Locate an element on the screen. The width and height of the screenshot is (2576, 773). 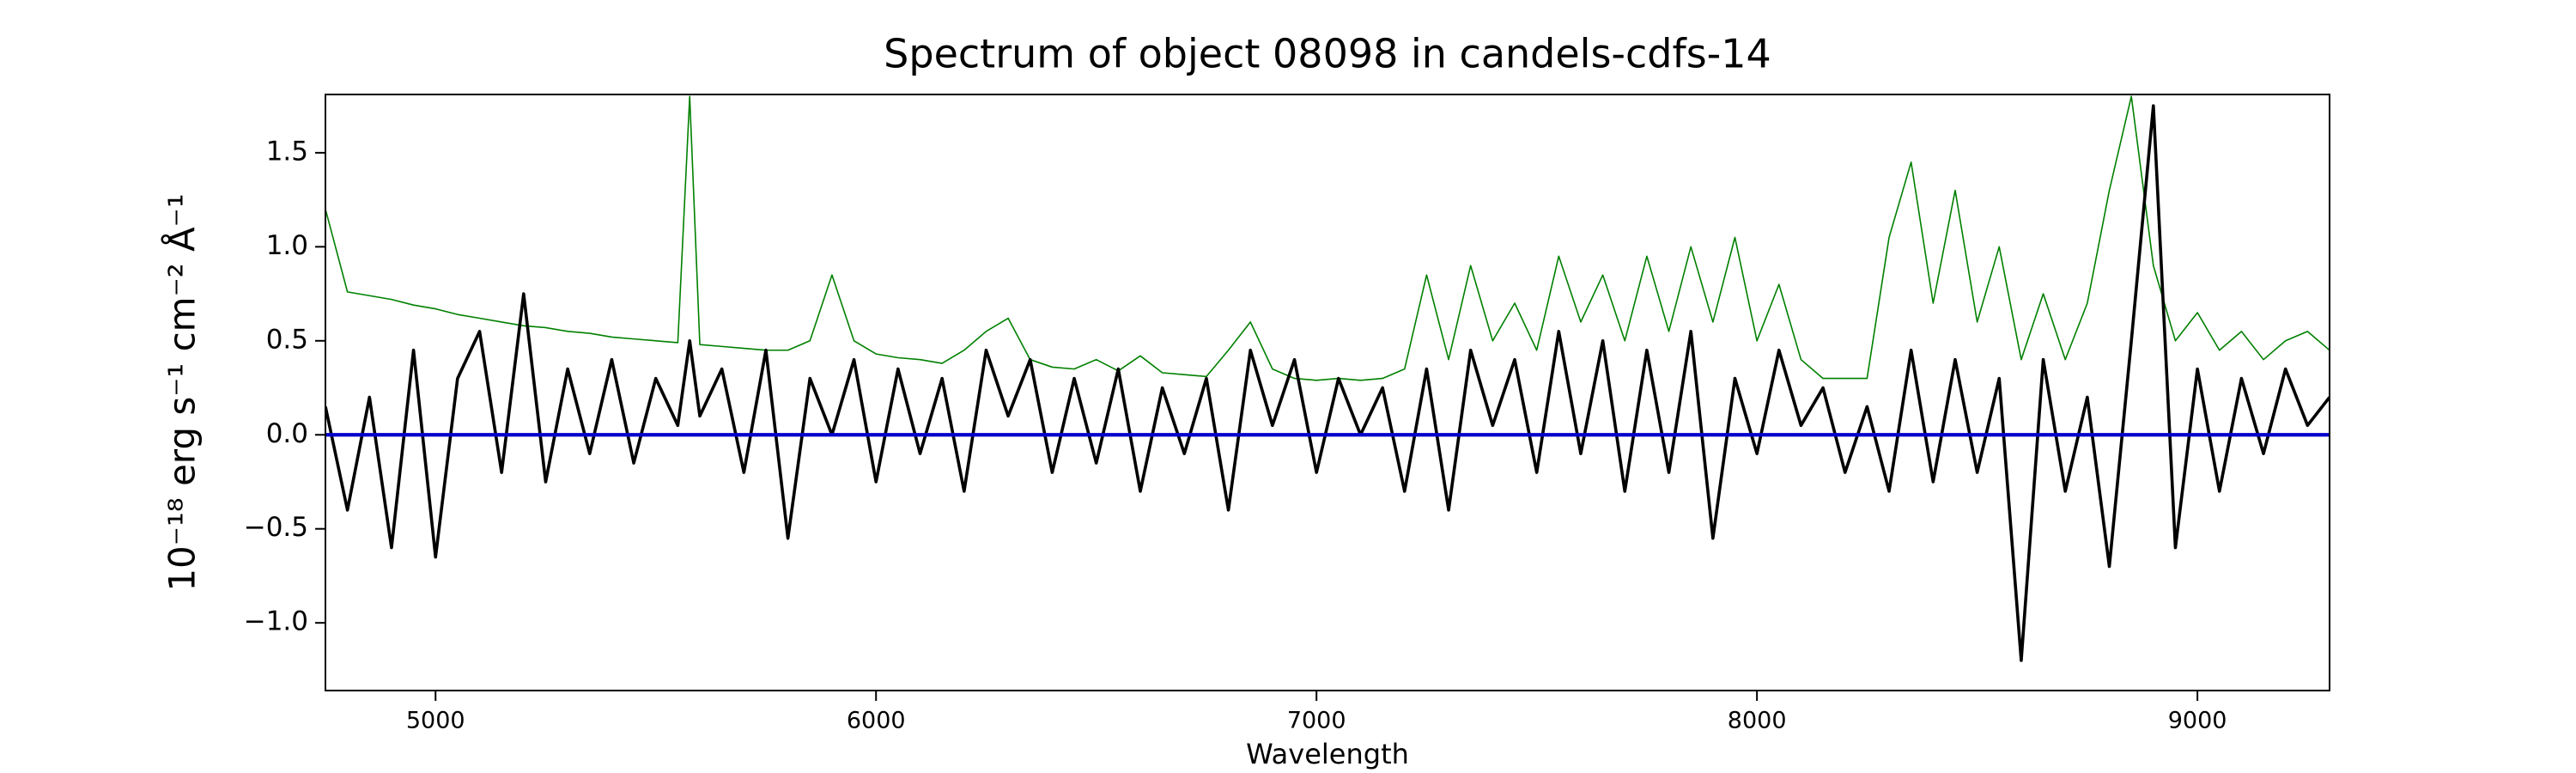
y-tick-label: −1.0 is located at coordinates (276, 621).